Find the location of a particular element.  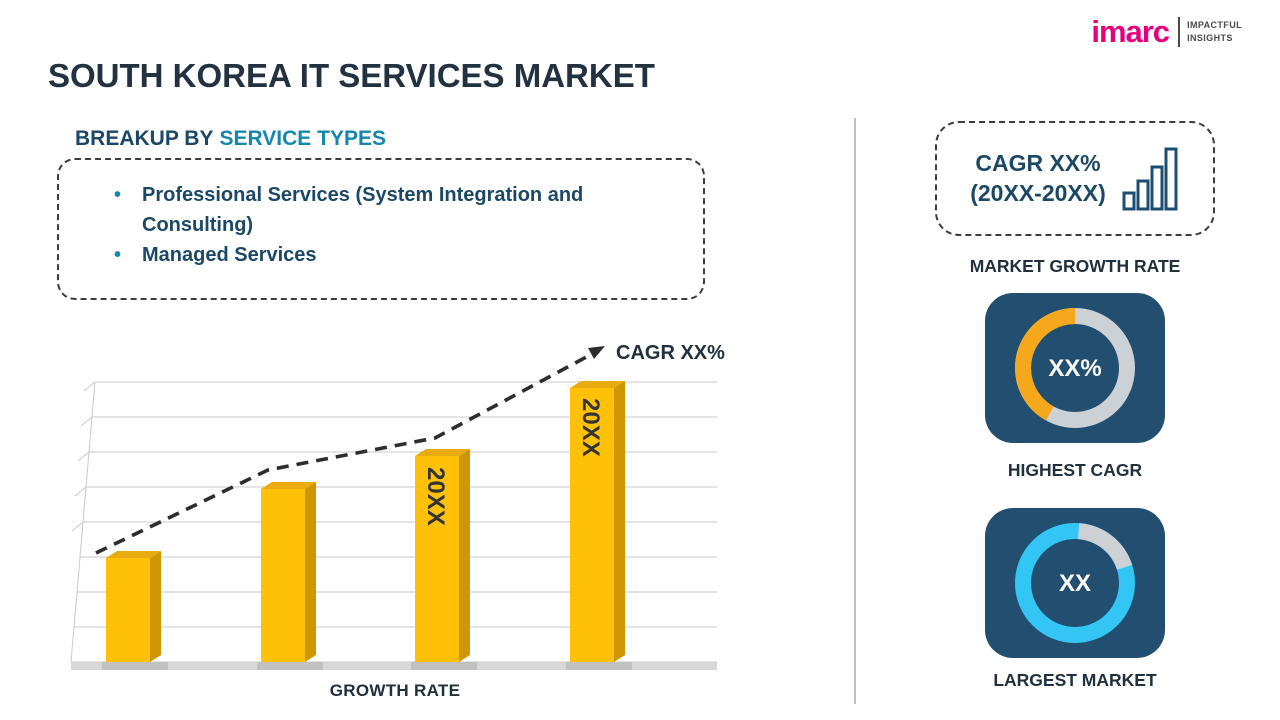

breakup-heading-prefix: BREAKUP BY is located at coordinates (144, 138).